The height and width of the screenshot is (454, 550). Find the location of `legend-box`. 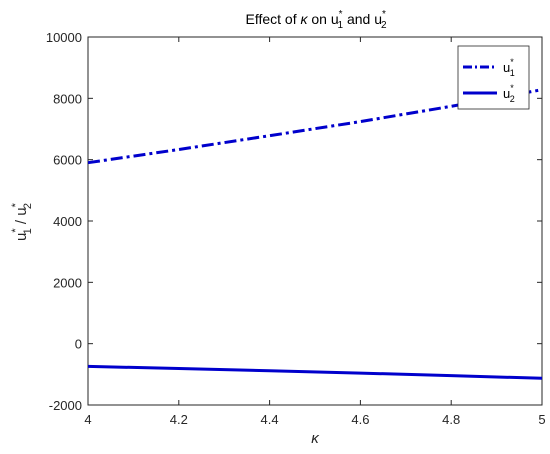

legend-box is located at coordinates (493, 77).